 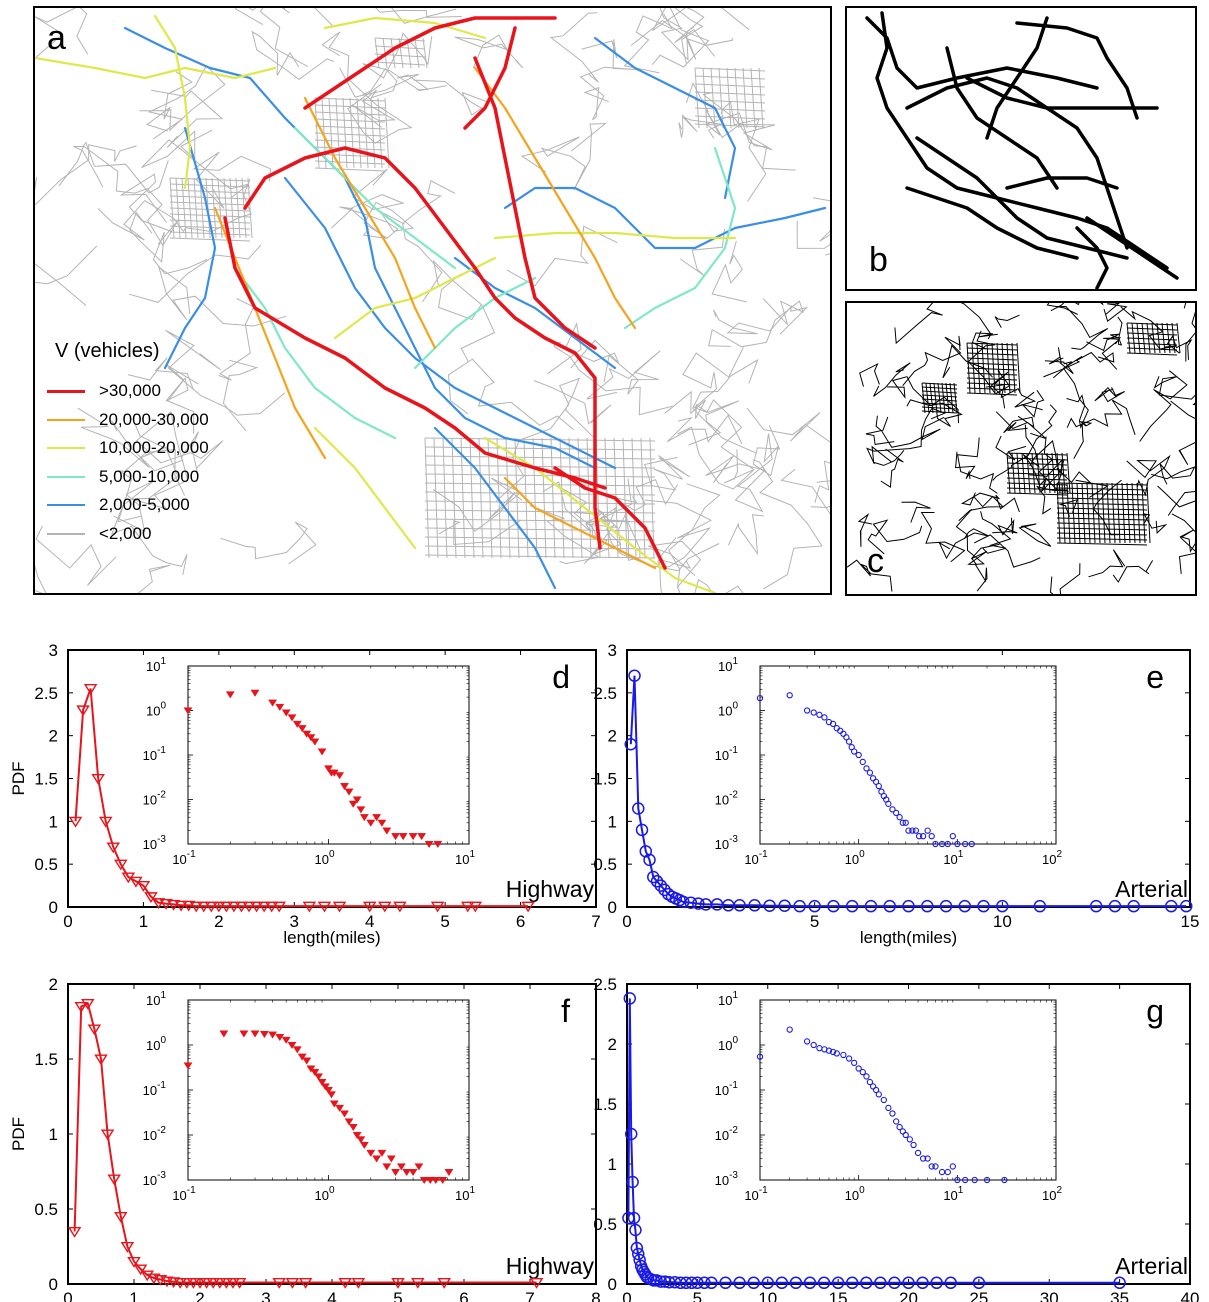 I want to click on panel-c-full-network: c, so click(x=1021, y=448).